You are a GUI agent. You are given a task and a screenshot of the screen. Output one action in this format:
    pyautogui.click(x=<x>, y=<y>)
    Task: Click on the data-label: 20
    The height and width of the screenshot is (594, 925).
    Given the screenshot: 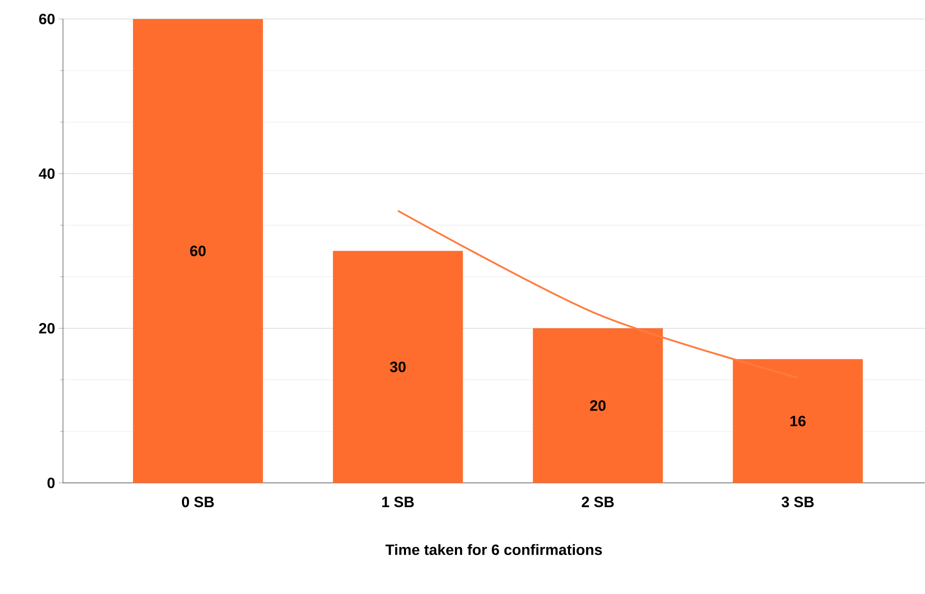 What is the action you would take?
    pyautogui.click(x=598, y=405)
    